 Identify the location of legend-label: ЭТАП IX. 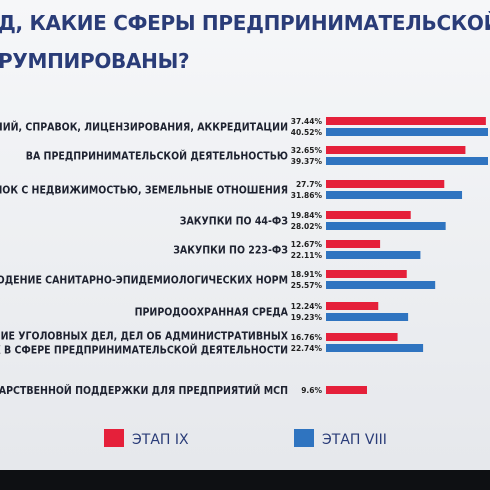
(160, 440).